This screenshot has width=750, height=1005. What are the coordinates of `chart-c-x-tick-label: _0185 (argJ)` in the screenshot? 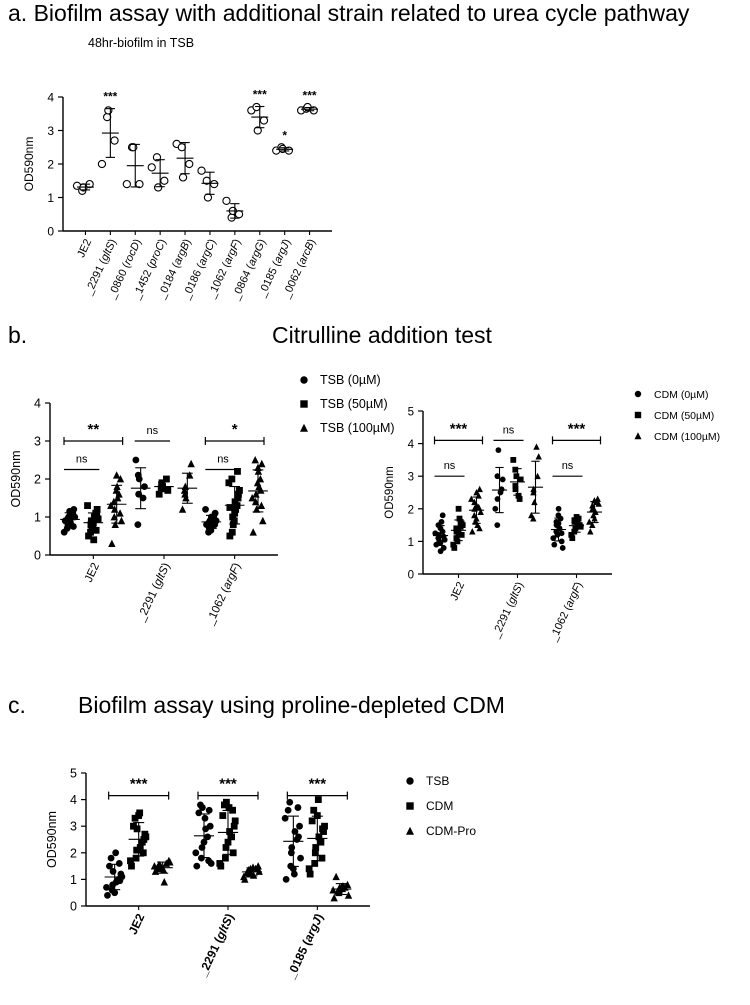 It's located at (304, 946).